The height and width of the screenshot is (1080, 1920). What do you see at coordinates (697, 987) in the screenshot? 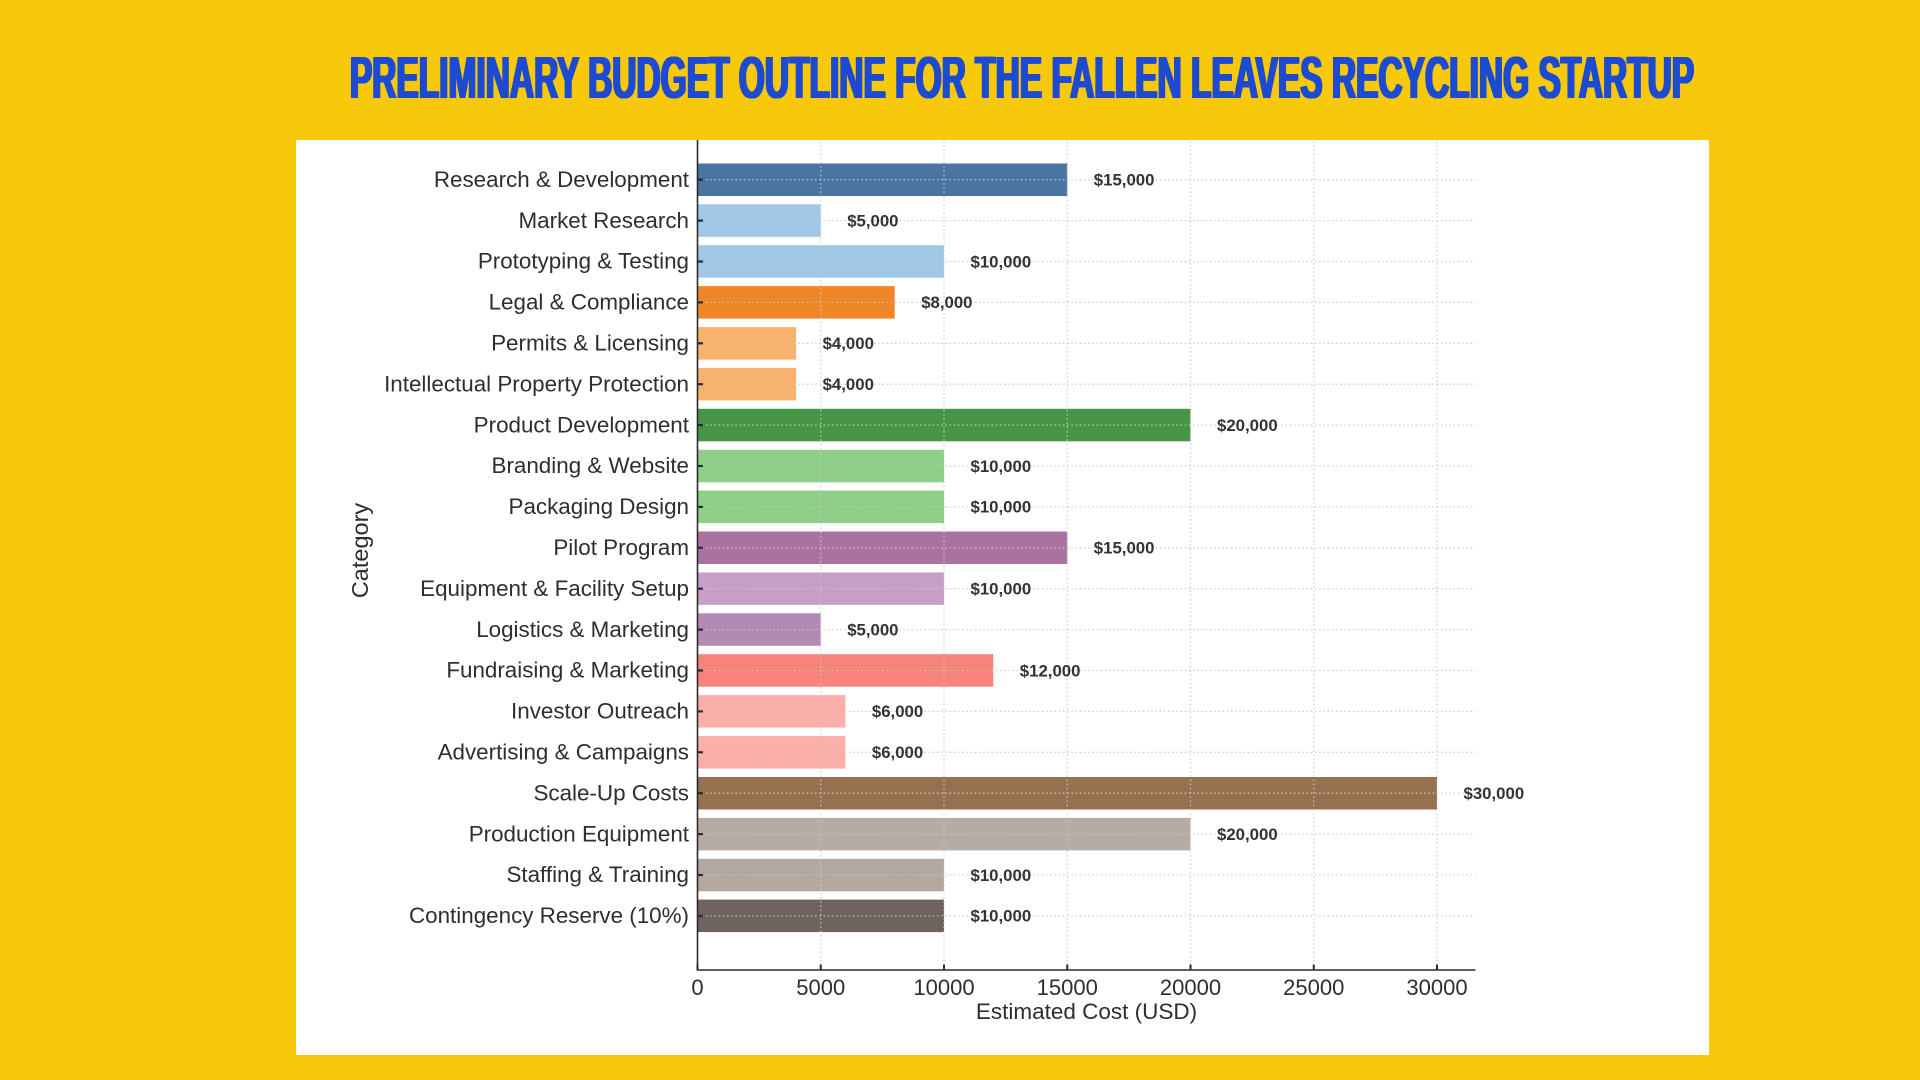
I see `svg-text: 0` at bounding box center [697, 987].